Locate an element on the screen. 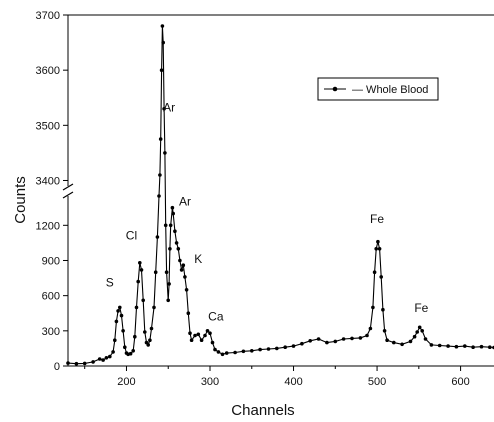 The height and width of the screenshot is (422, 494). legend-box is located at coordinates (378, 89).